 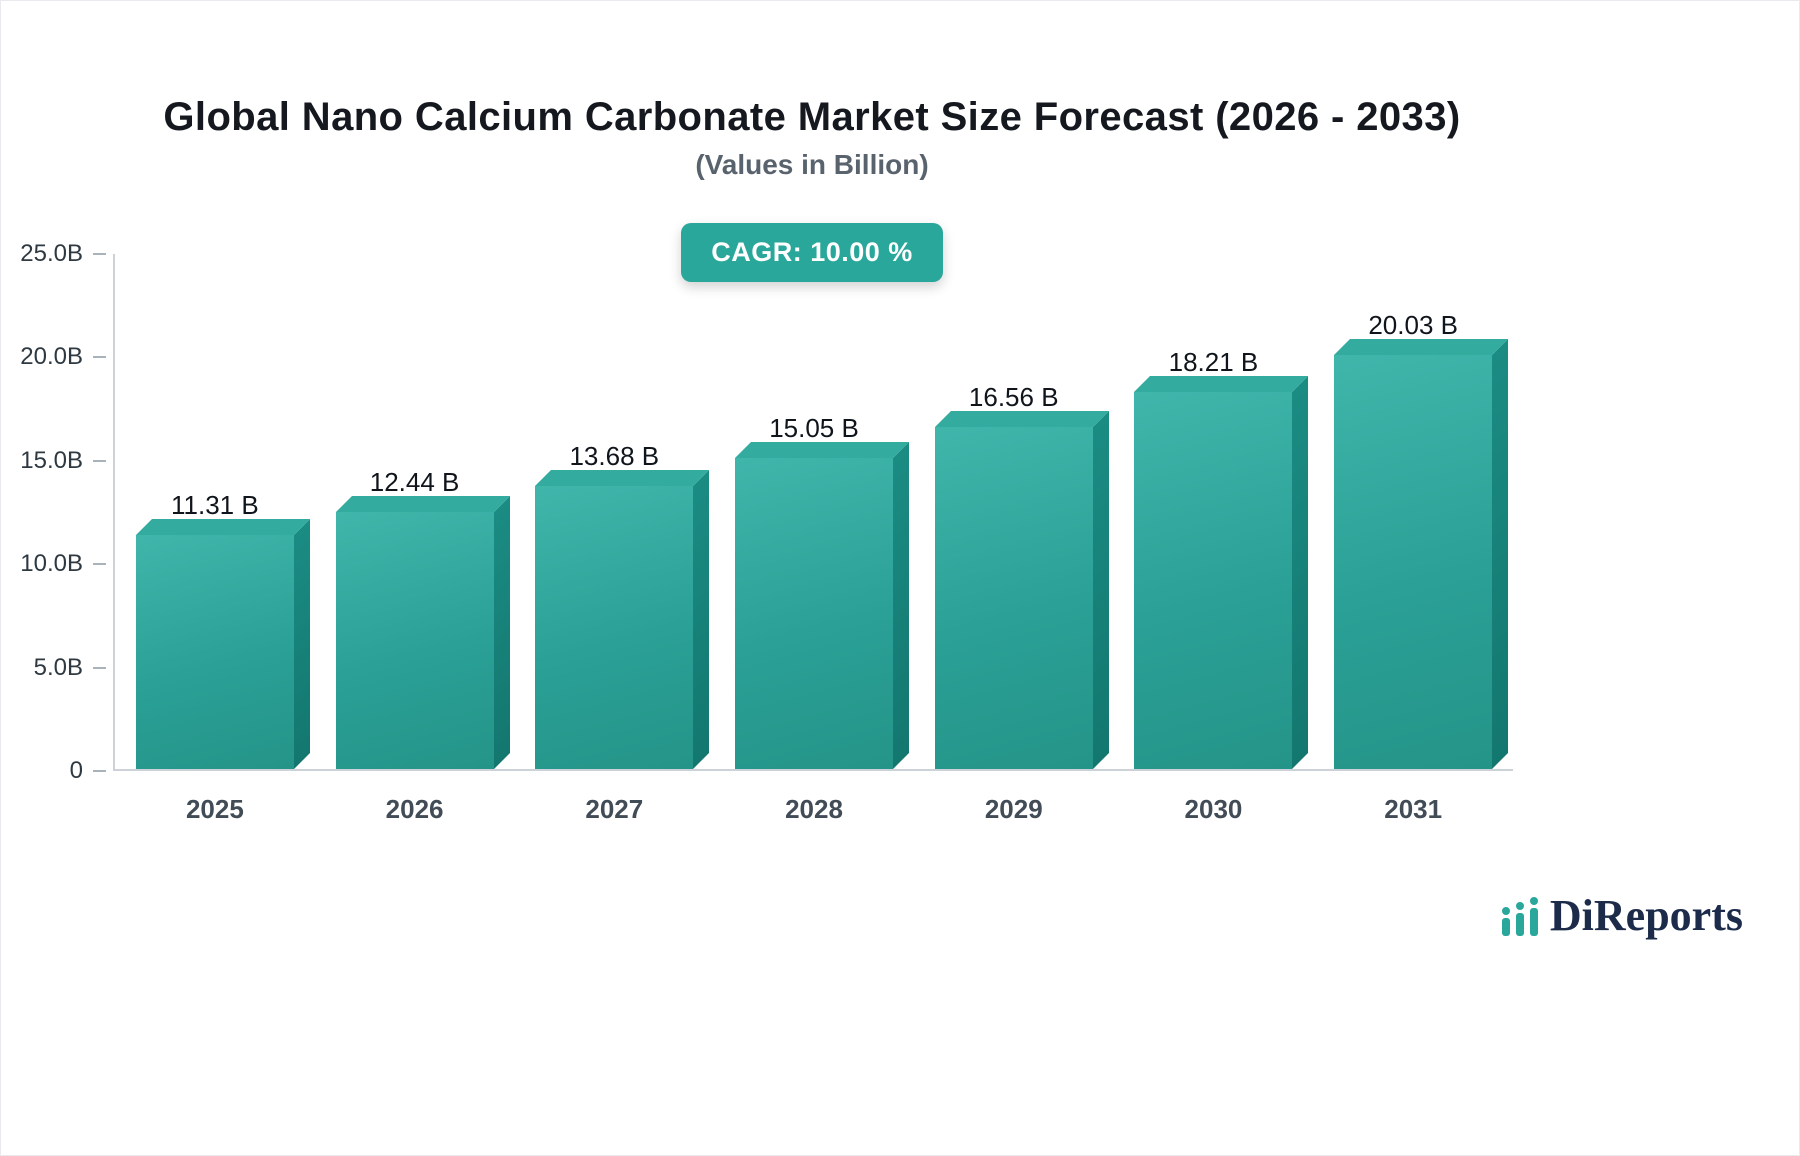 I want to click on logo-text: DiReports, so click(x=1646, y=915).